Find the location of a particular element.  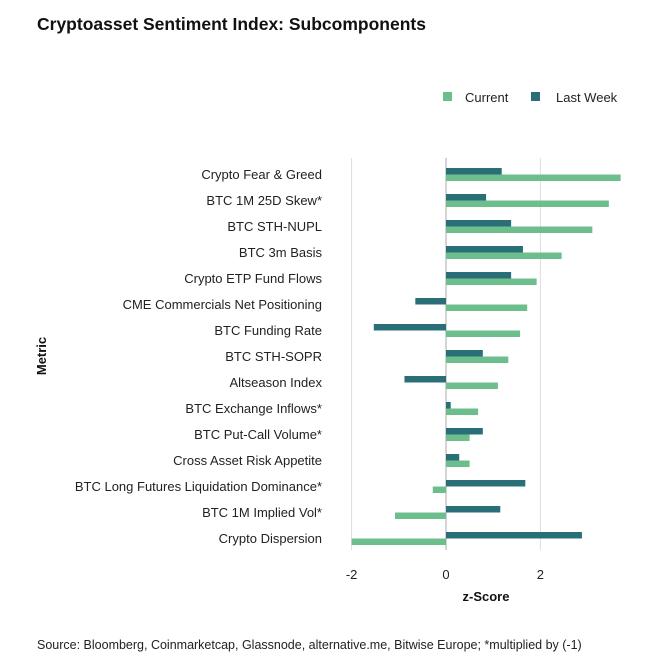

category-label: BTC 3m Basis is located at coordinates (281, 252).